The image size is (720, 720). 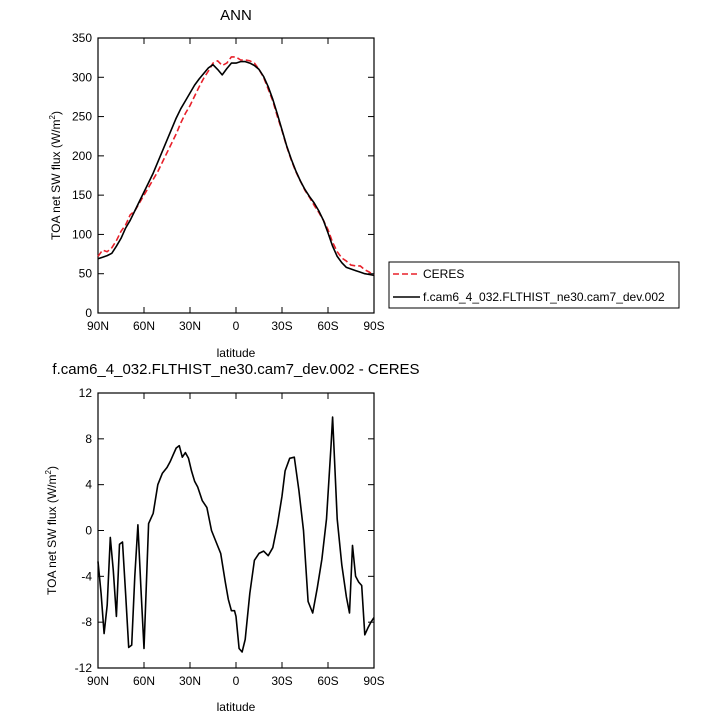 What do you see at coordinates (82, 156) in the screenshot?
I see `top-ytick-label: 200` at bounding box center [82, 156].